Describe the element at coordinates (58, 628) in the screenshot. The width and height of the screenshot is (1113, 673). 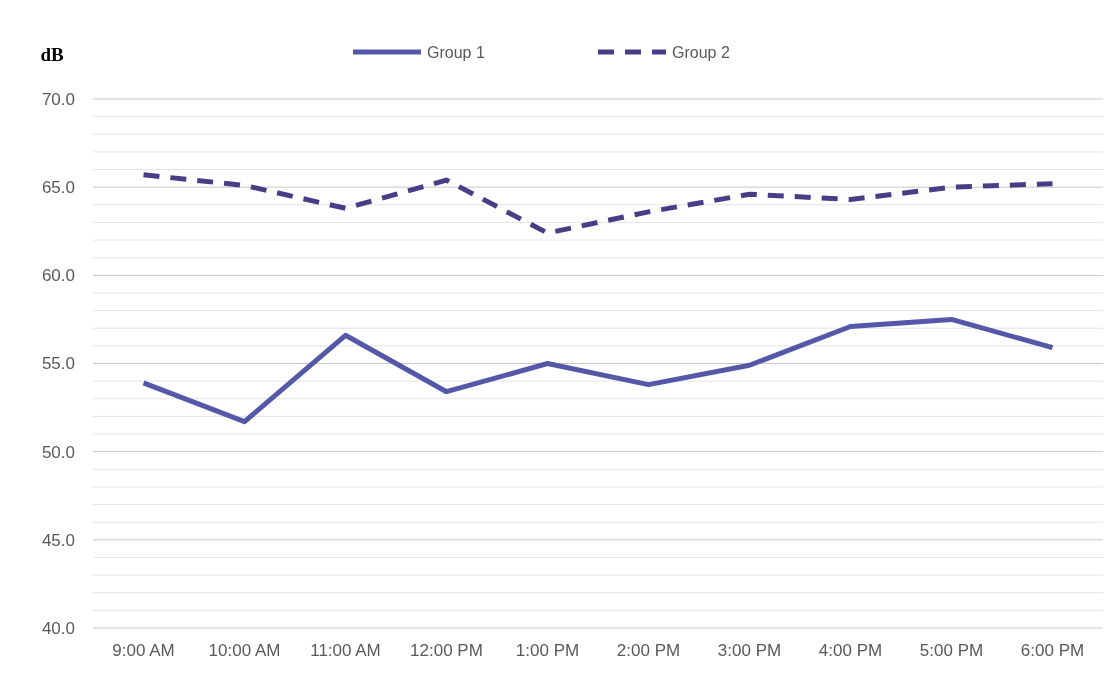
I see `y-tick-label: 40.0` at that location.